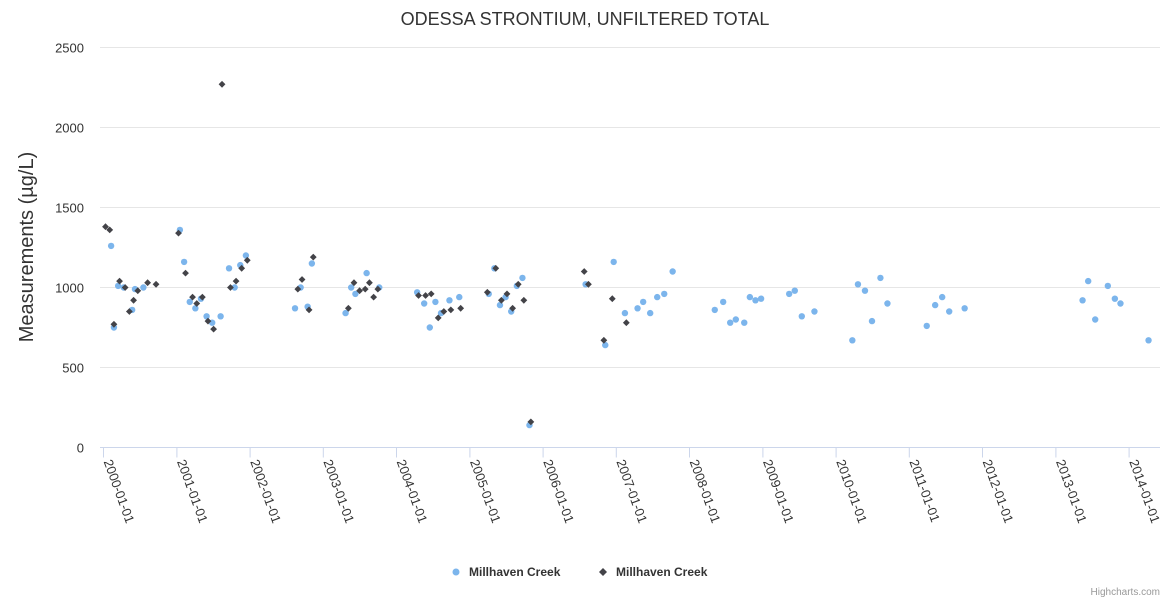  What do you see at coordinates (924, 490) in the screenshot?
I see `x-tick-label: 2011-01-01` at bounding box center [924, 490].